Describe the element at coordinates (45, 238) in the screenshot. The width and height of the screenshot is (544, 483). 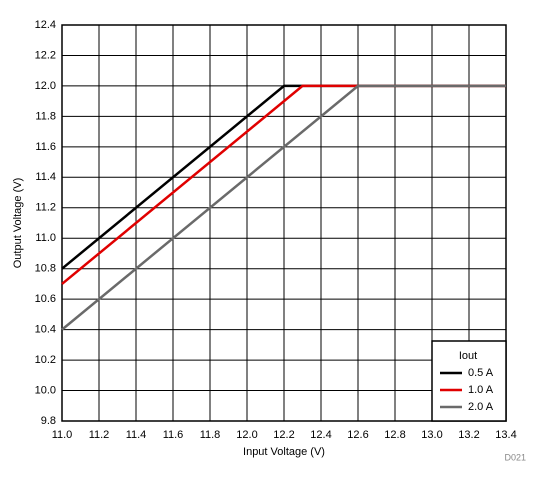
I see `y-tick-label: 11.0` at that location.